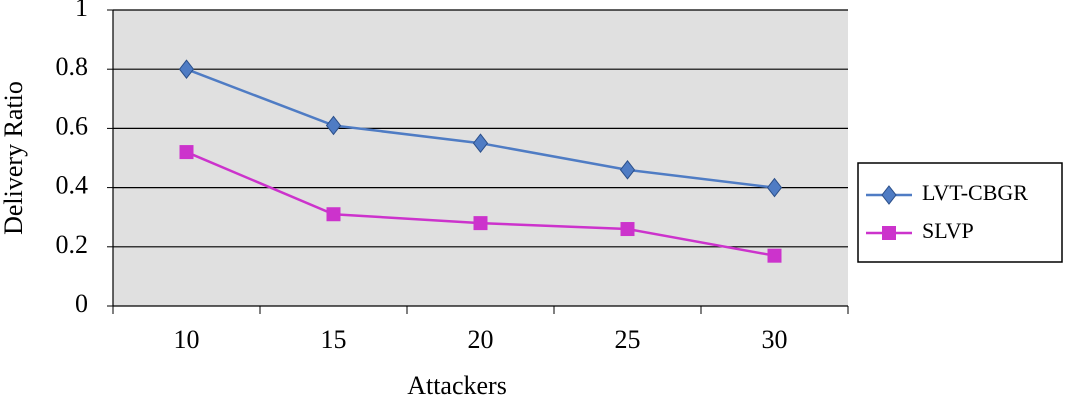 Image resolution: width=1067 pixels, height=403 pixels. Describe the element at coordinates (72, 185) in the screenshot. I see `y-tick-label: 0.4` at that location.